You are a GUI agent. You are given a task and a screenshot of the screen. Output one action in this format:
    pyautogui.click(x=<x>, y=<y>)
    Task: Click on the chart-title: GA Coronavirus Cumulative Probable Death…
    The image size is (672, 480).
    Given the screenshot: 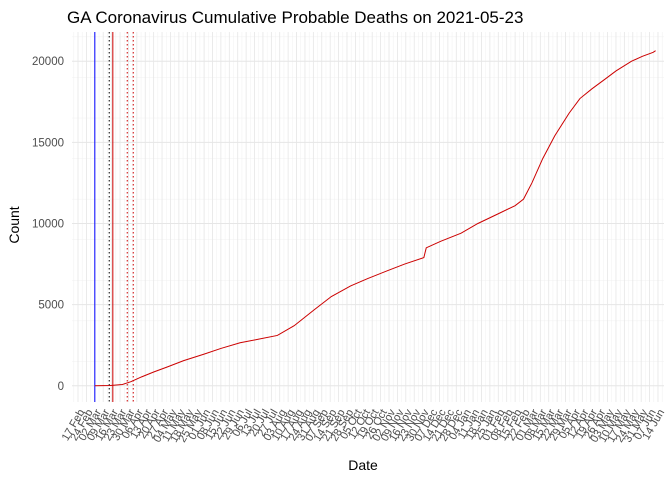 What is the action you would take?
    pyautogui.click(x=295, y=17)
    